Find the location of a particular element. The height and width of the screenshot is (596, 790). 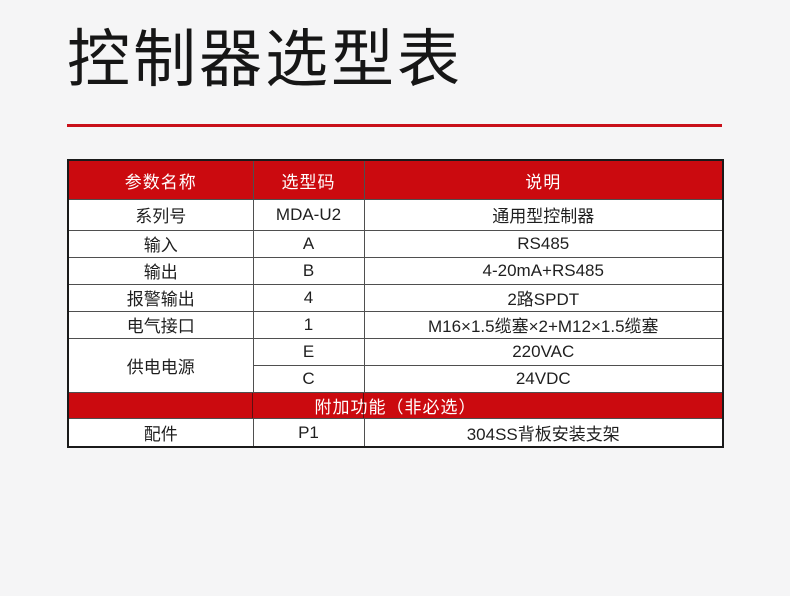

cell-alarm-param: 报警输出 is located at coordinates (160, 297).